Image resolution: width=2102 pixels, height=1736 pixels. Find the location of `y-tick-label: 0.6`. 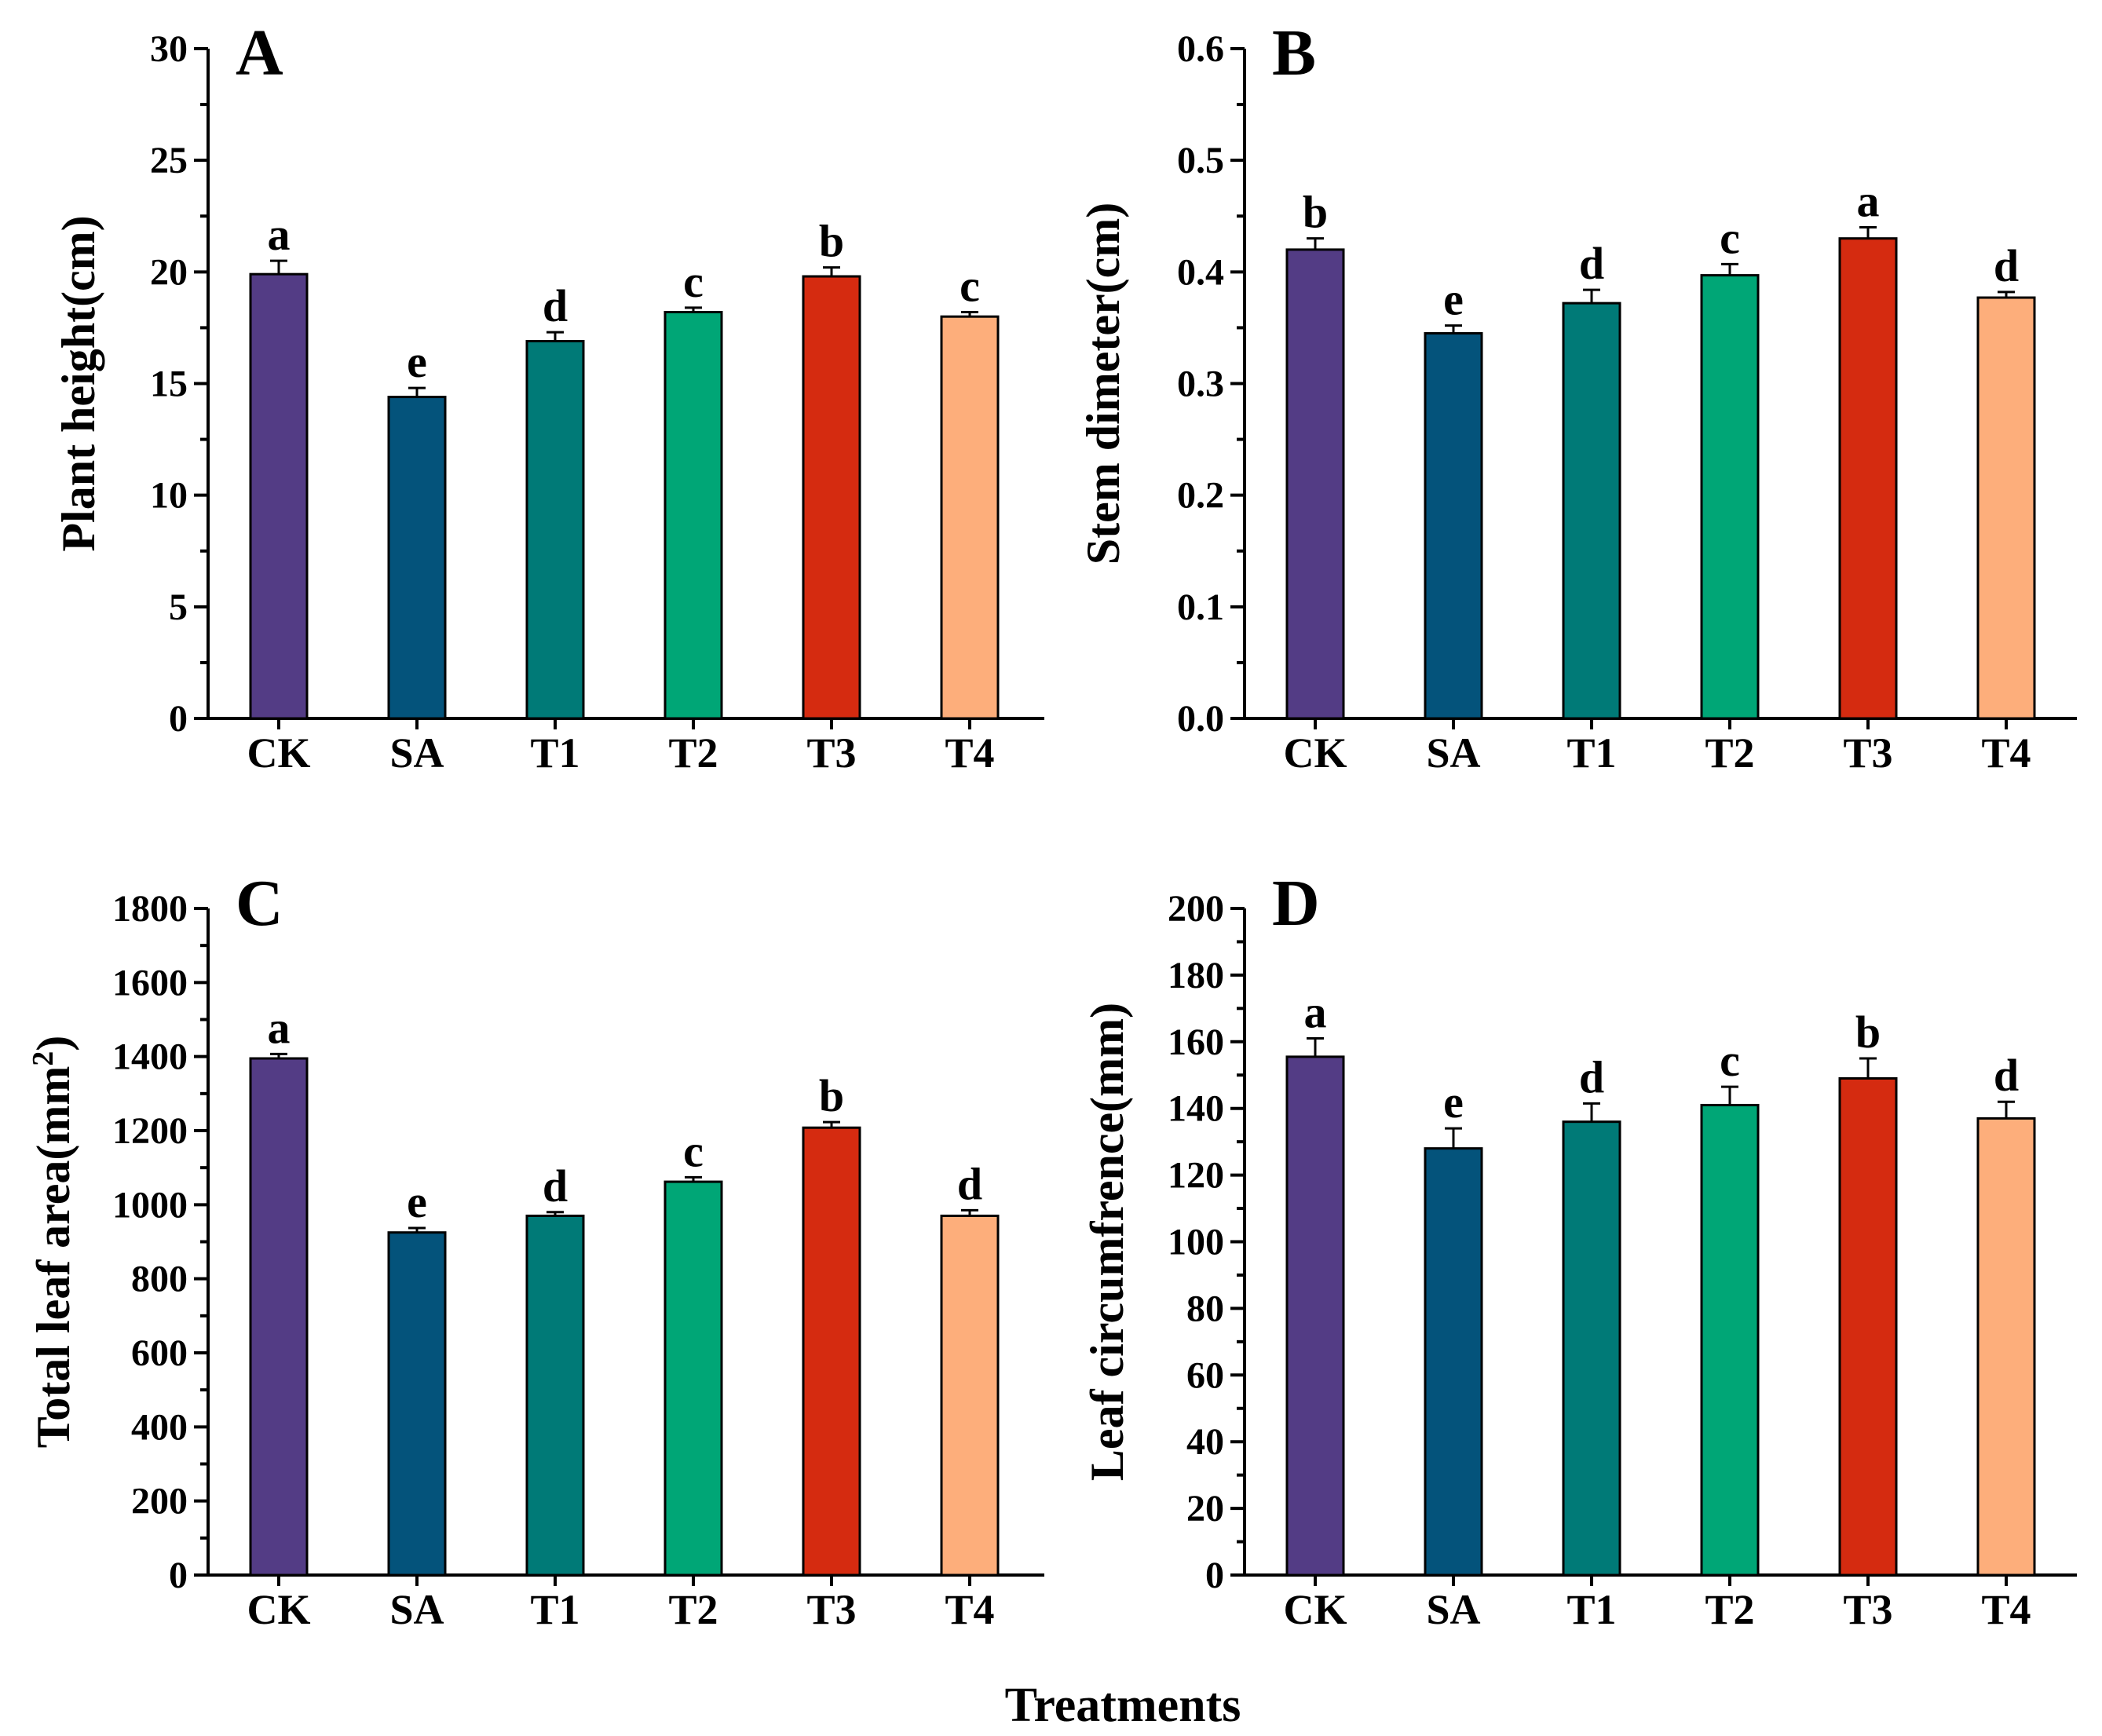

y-tick-label: 0.6 is located at coordinates (1200, 49).